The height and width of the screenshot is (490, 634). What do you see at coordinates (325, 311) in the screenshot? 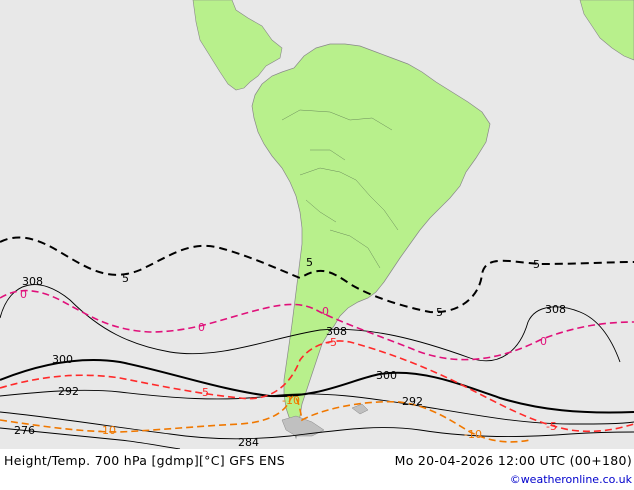
I see `label-t0-center: 0` at bounding box center [325, 311].